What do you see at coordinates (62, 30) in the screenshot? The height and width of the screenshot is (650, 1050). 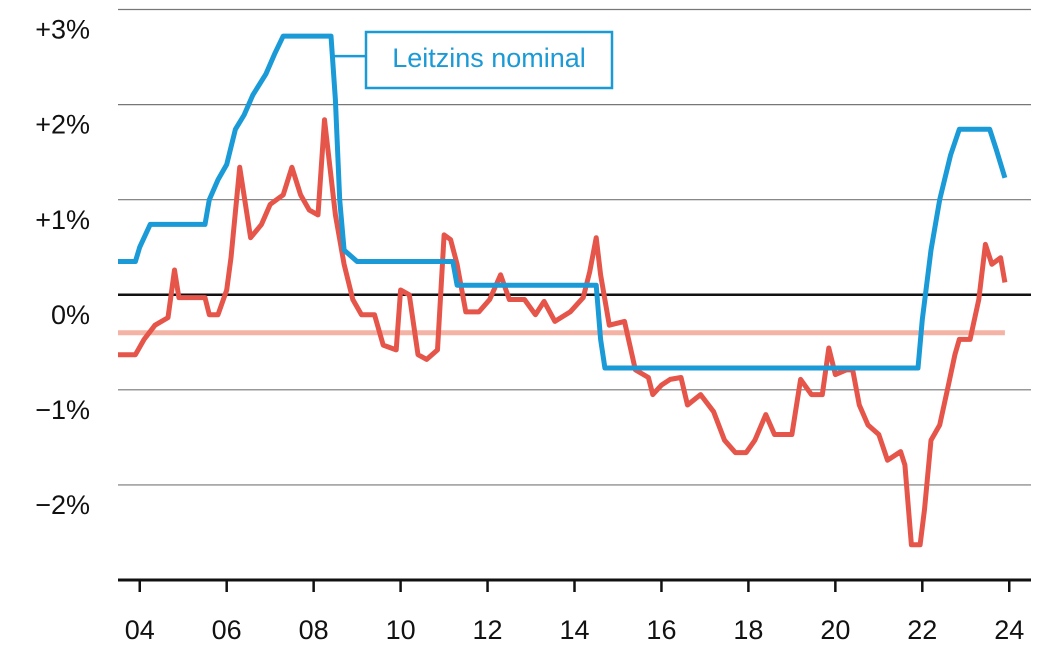 I see `y-tick-label: +3%` at bounding box center [62, 30].